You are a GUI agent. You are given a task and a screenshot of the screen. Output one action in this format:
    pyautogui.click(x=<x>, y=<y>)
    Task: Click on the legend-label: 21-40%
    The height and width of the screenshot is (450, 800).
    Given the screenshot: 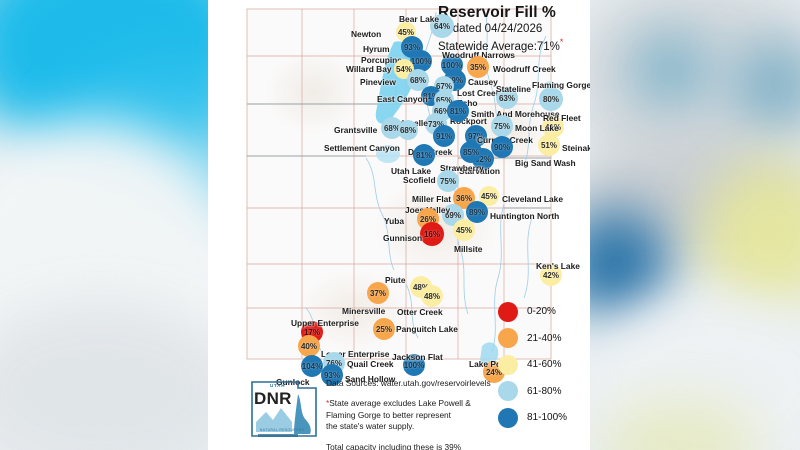 What is the action you would take?
    pyautogui.click(x=544, y=338)
    